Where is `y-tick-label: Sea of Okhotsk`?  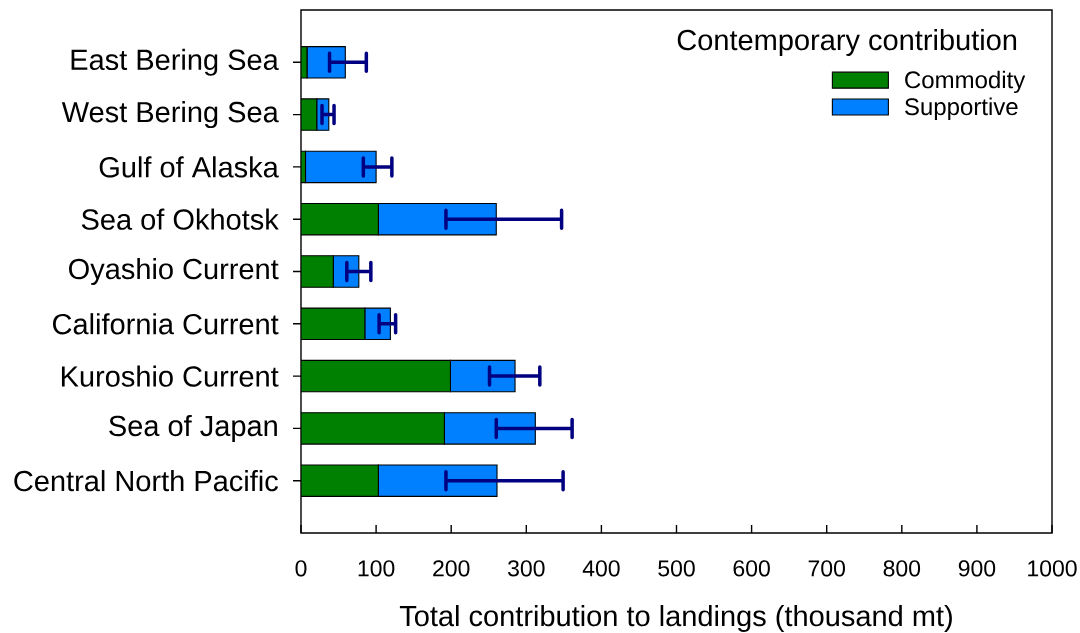 y-tick-label: Sea of Okhotsk is located at coordinates (180, 219).